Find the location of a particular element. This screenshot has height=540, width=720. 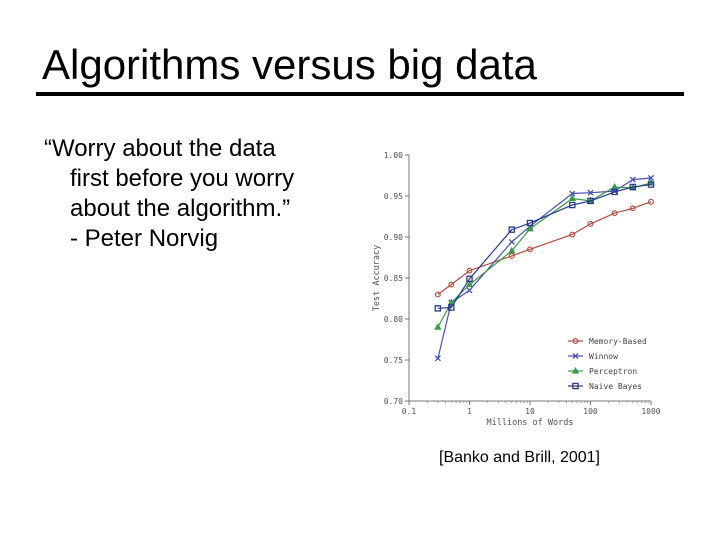

legend-item-naive-bayes: Naive Bayes is located at coordinates (605, 386).